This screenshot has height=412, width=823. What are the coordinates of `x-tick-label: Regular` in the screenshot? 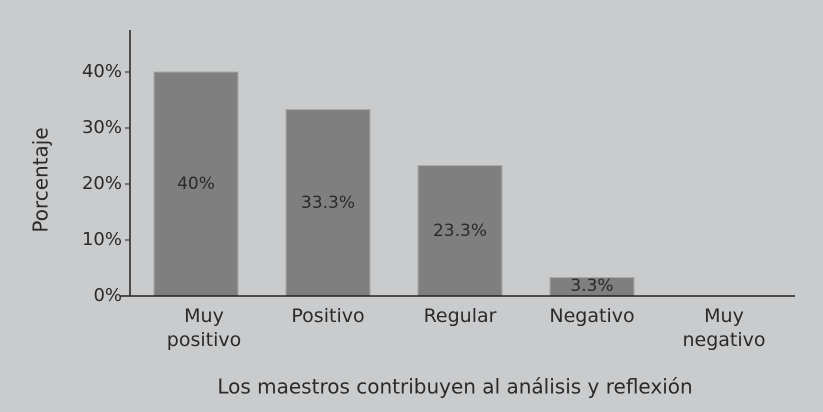 It's located at (460, 316).